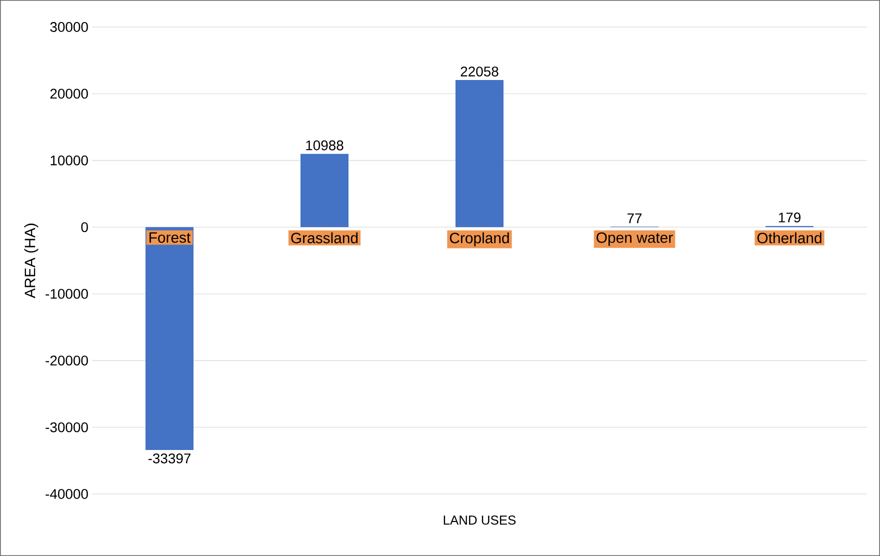  I want to click on data-label: 22058, so click(479, 71).